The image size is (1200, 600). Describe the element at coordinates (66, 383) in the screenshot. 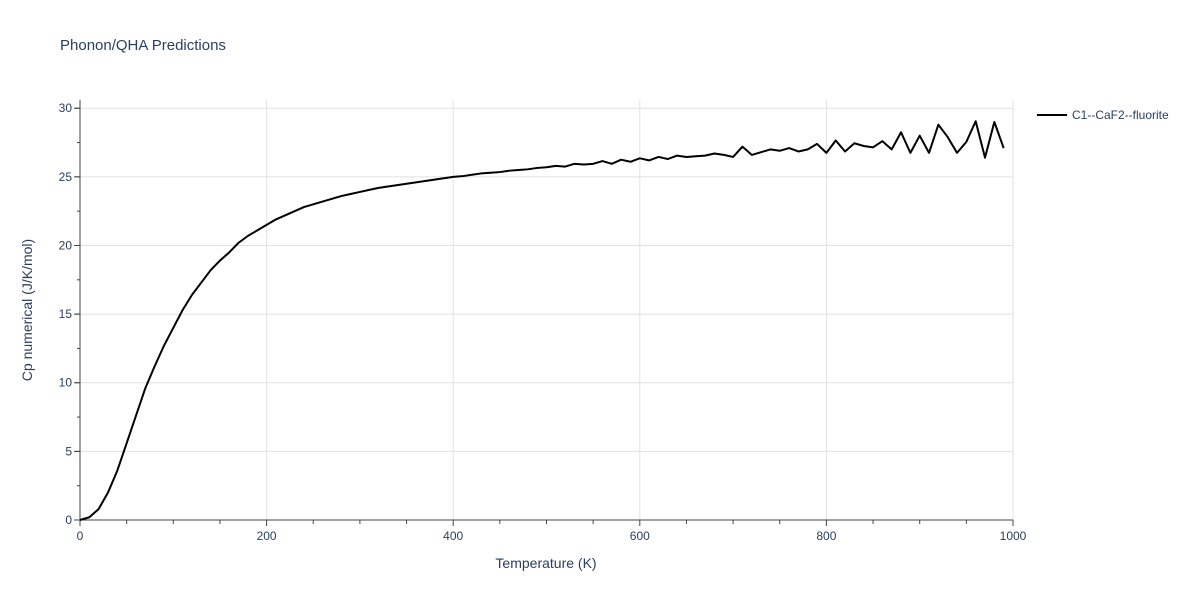

I see `y-tick-label: 10` at that location.